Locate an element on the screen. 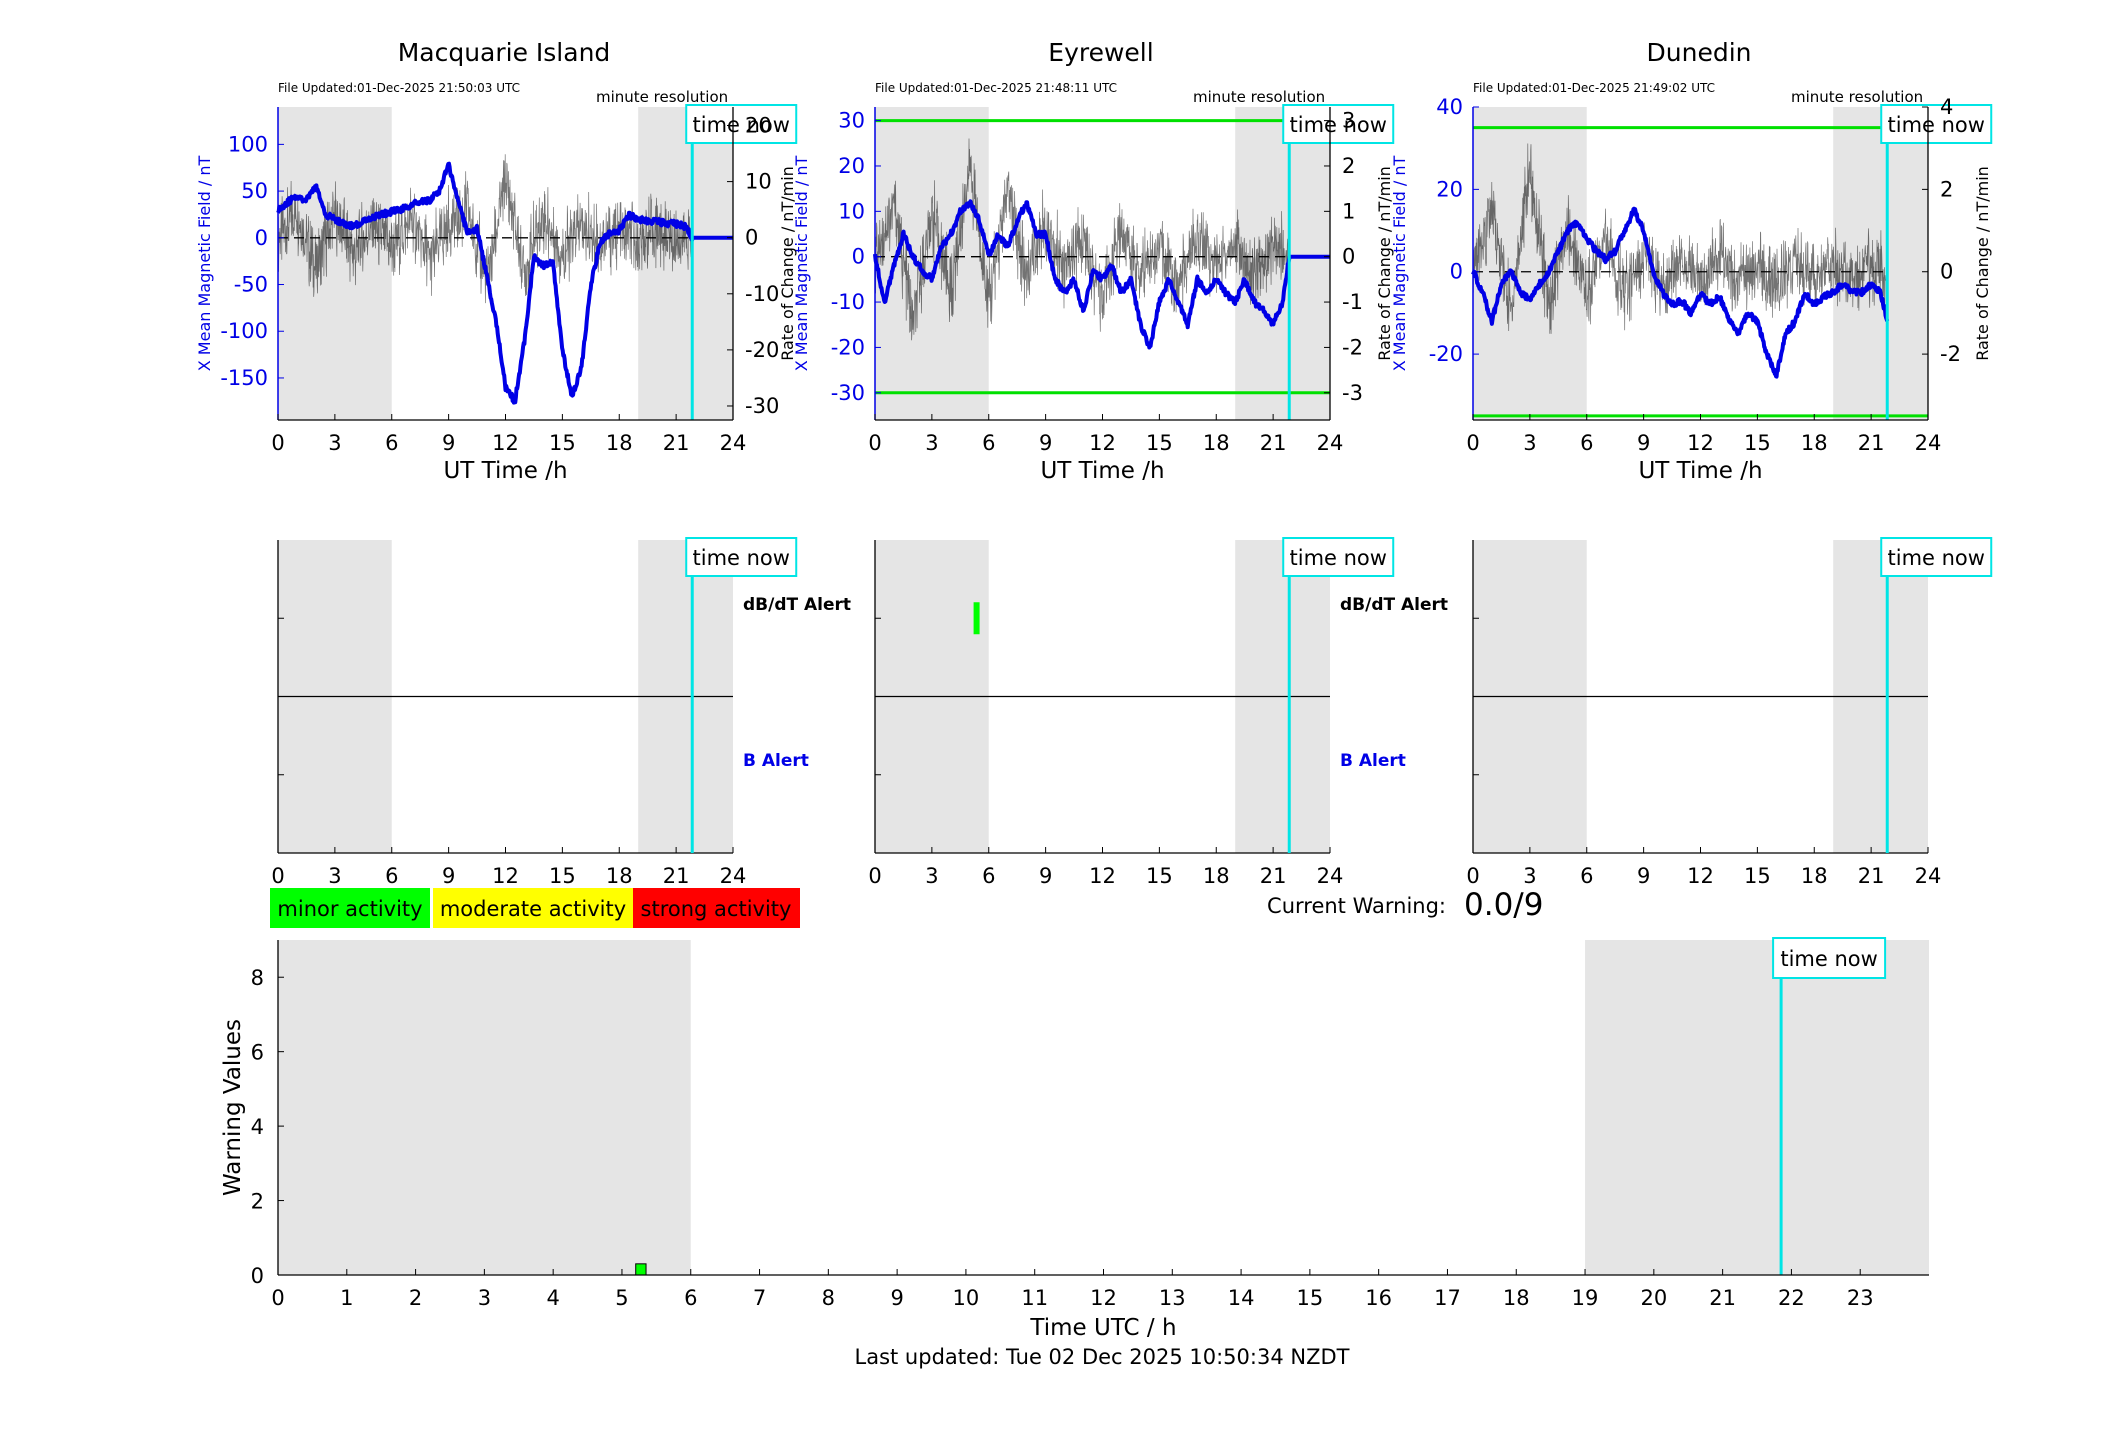  x-tick-label: 22 is located at coordinates (1791, 1298).